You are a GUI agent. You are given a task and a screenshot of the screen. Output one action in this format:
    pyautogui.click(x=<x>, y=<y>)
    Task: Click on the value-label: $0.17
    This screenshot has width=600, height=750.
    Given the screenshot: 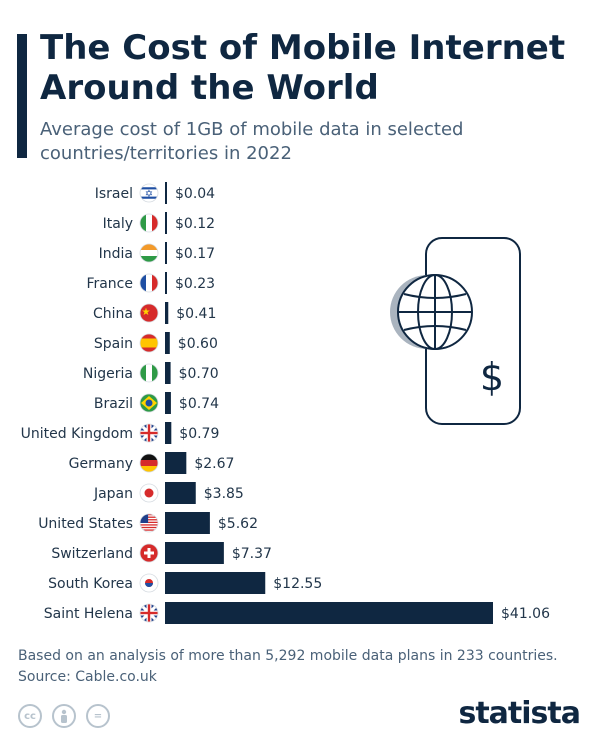 What is the action you would take?
    pyautogui.click(x=195, y=254)
    